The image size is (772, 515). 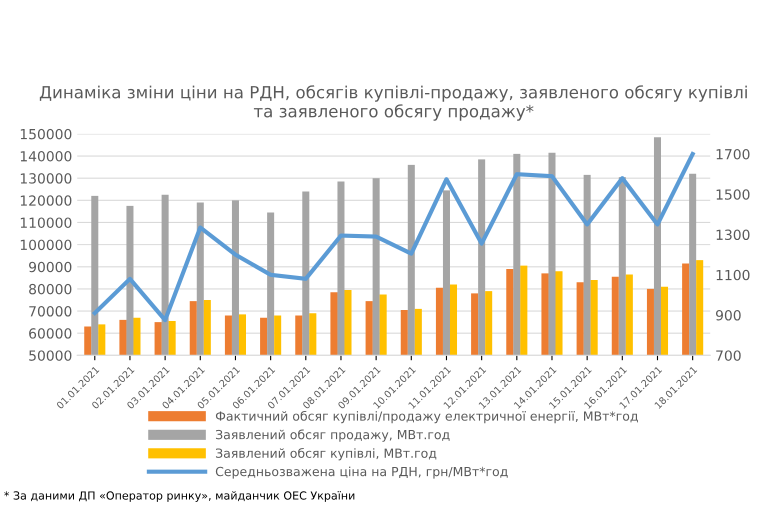 What do you see at coordinates (733, 194) in the screenshot?
I see `y2-tick-label: 1500` at bounding box center [733, 194].